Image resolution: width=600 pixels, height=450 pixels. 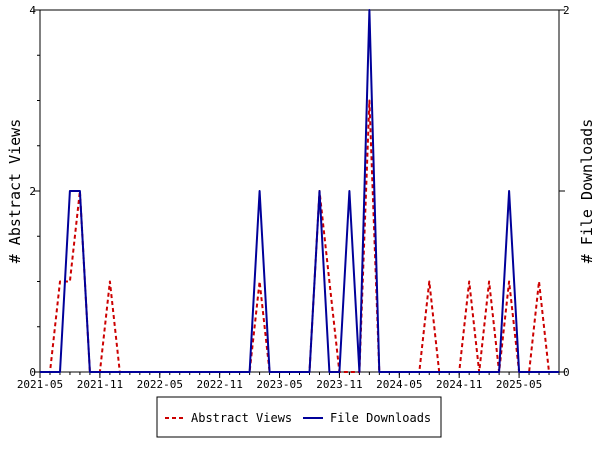 I want to click on y-left-tick-label: 2, so click(x=32, y=191).